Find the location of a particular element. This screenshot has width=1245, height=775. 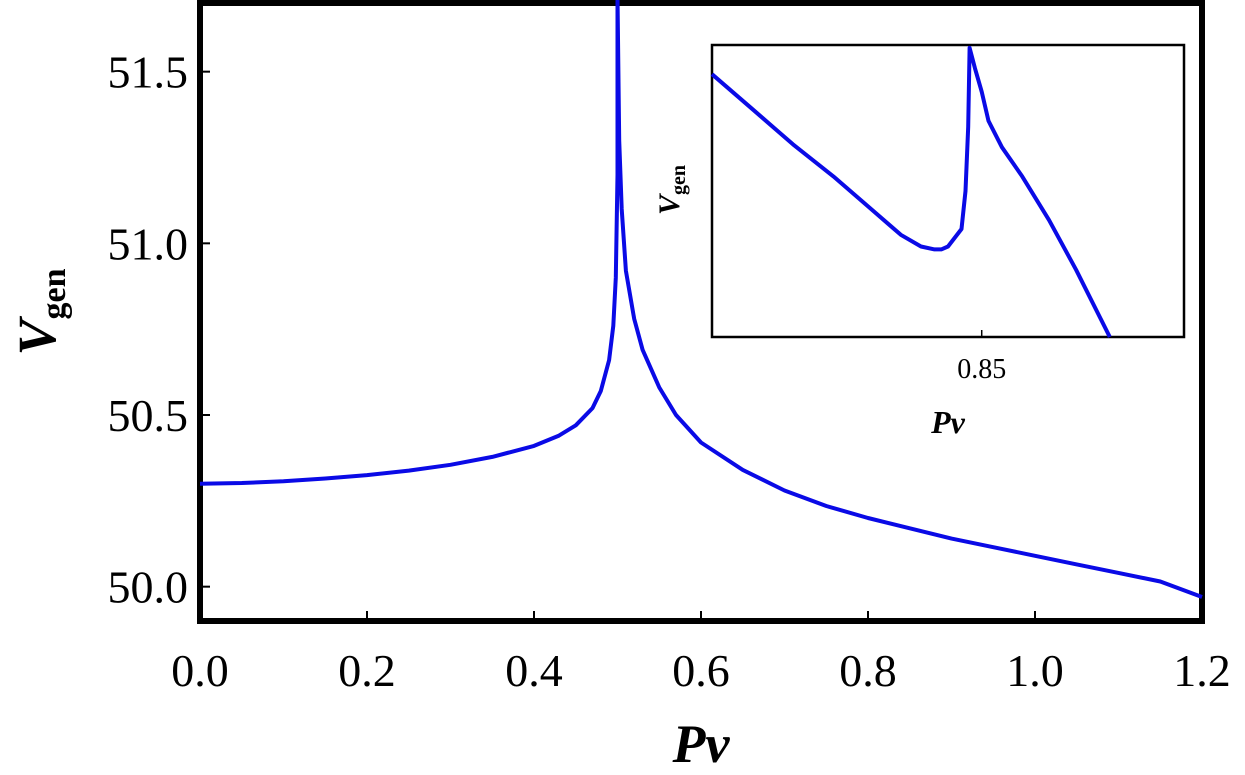

main-x-tick-label: 0.6 is located at coordinates (701, 670).